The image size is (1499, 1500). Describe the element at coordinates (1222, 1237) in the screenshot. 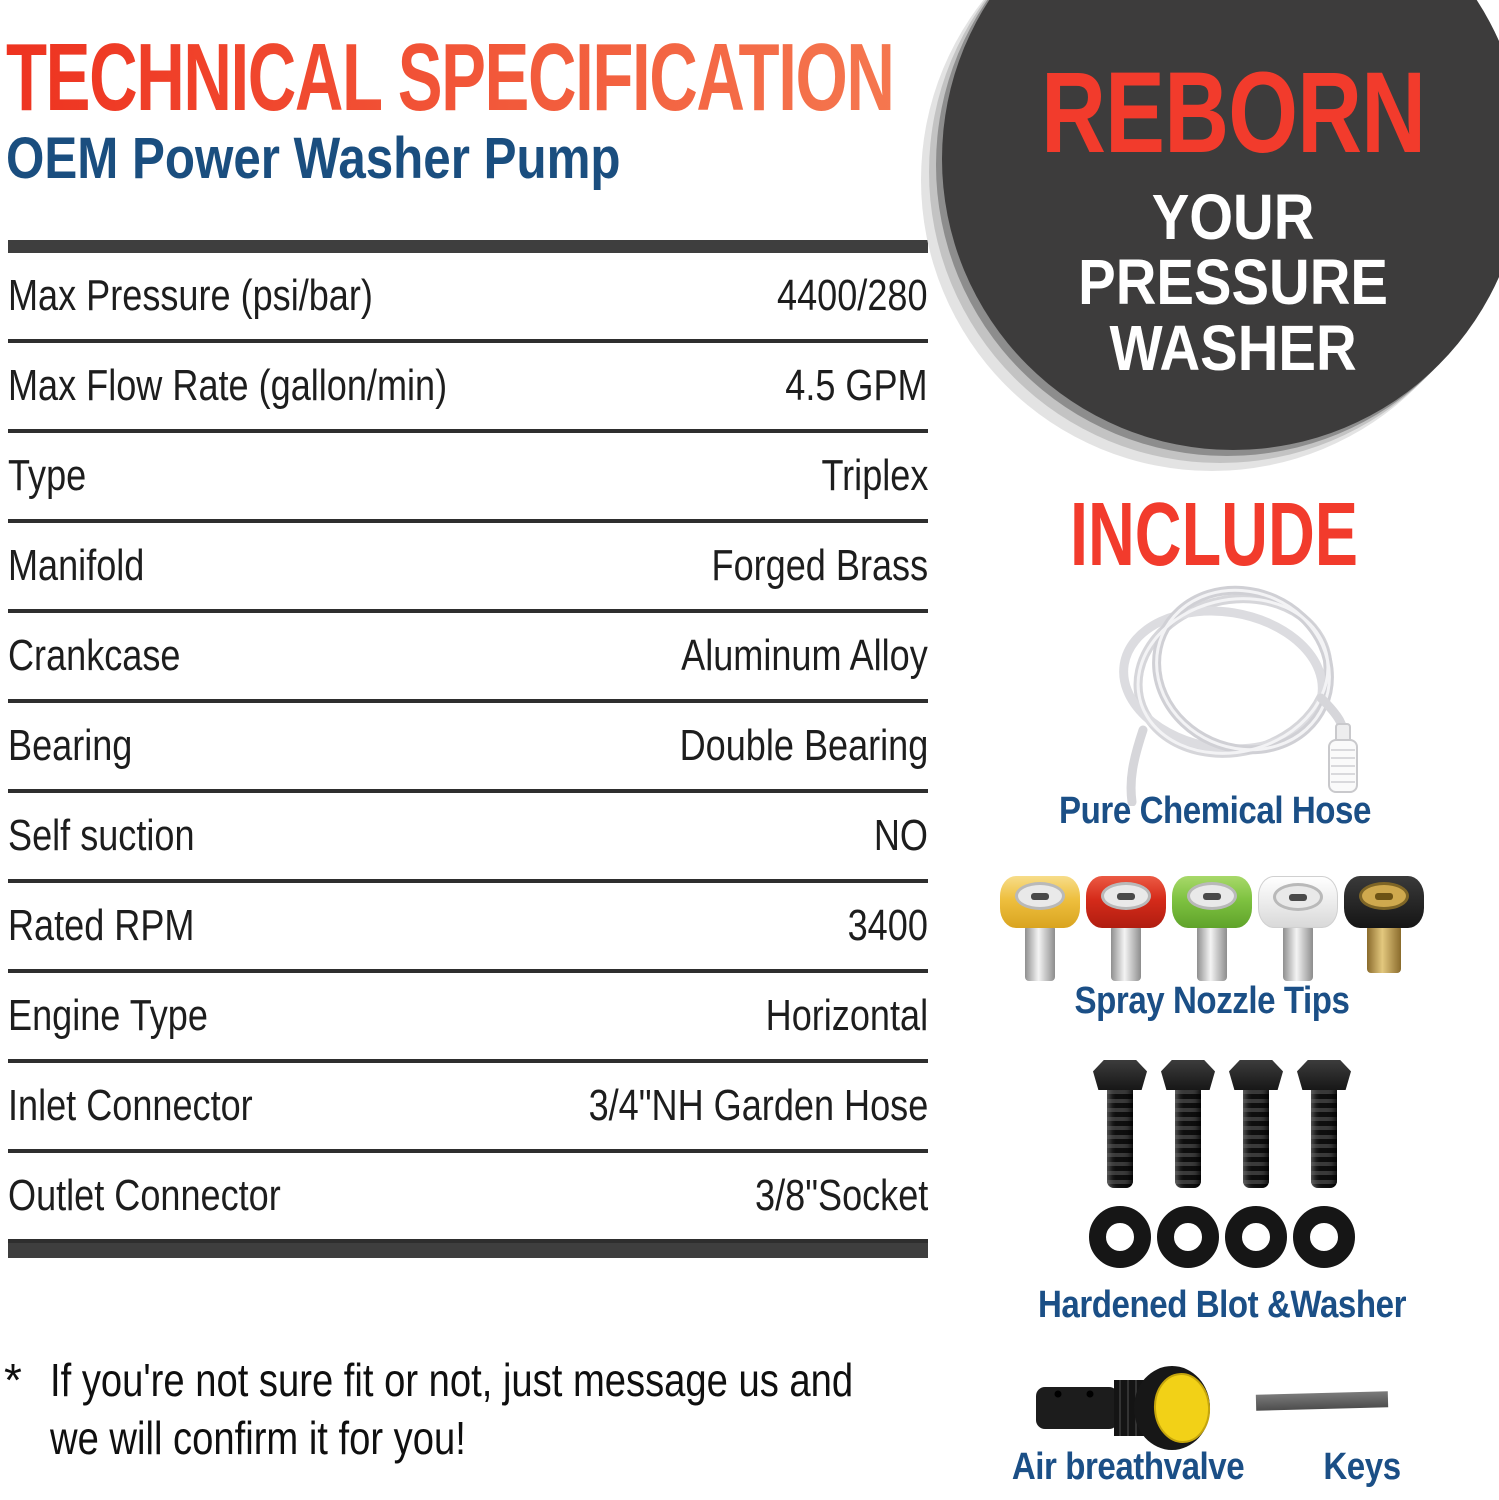

I see `washer-row` at that location.